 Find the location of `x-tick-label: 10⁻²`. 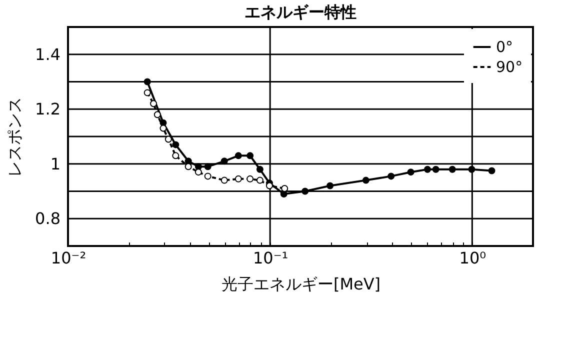

x-tick-label: 10⁻² is located at coordinates (68, 258).